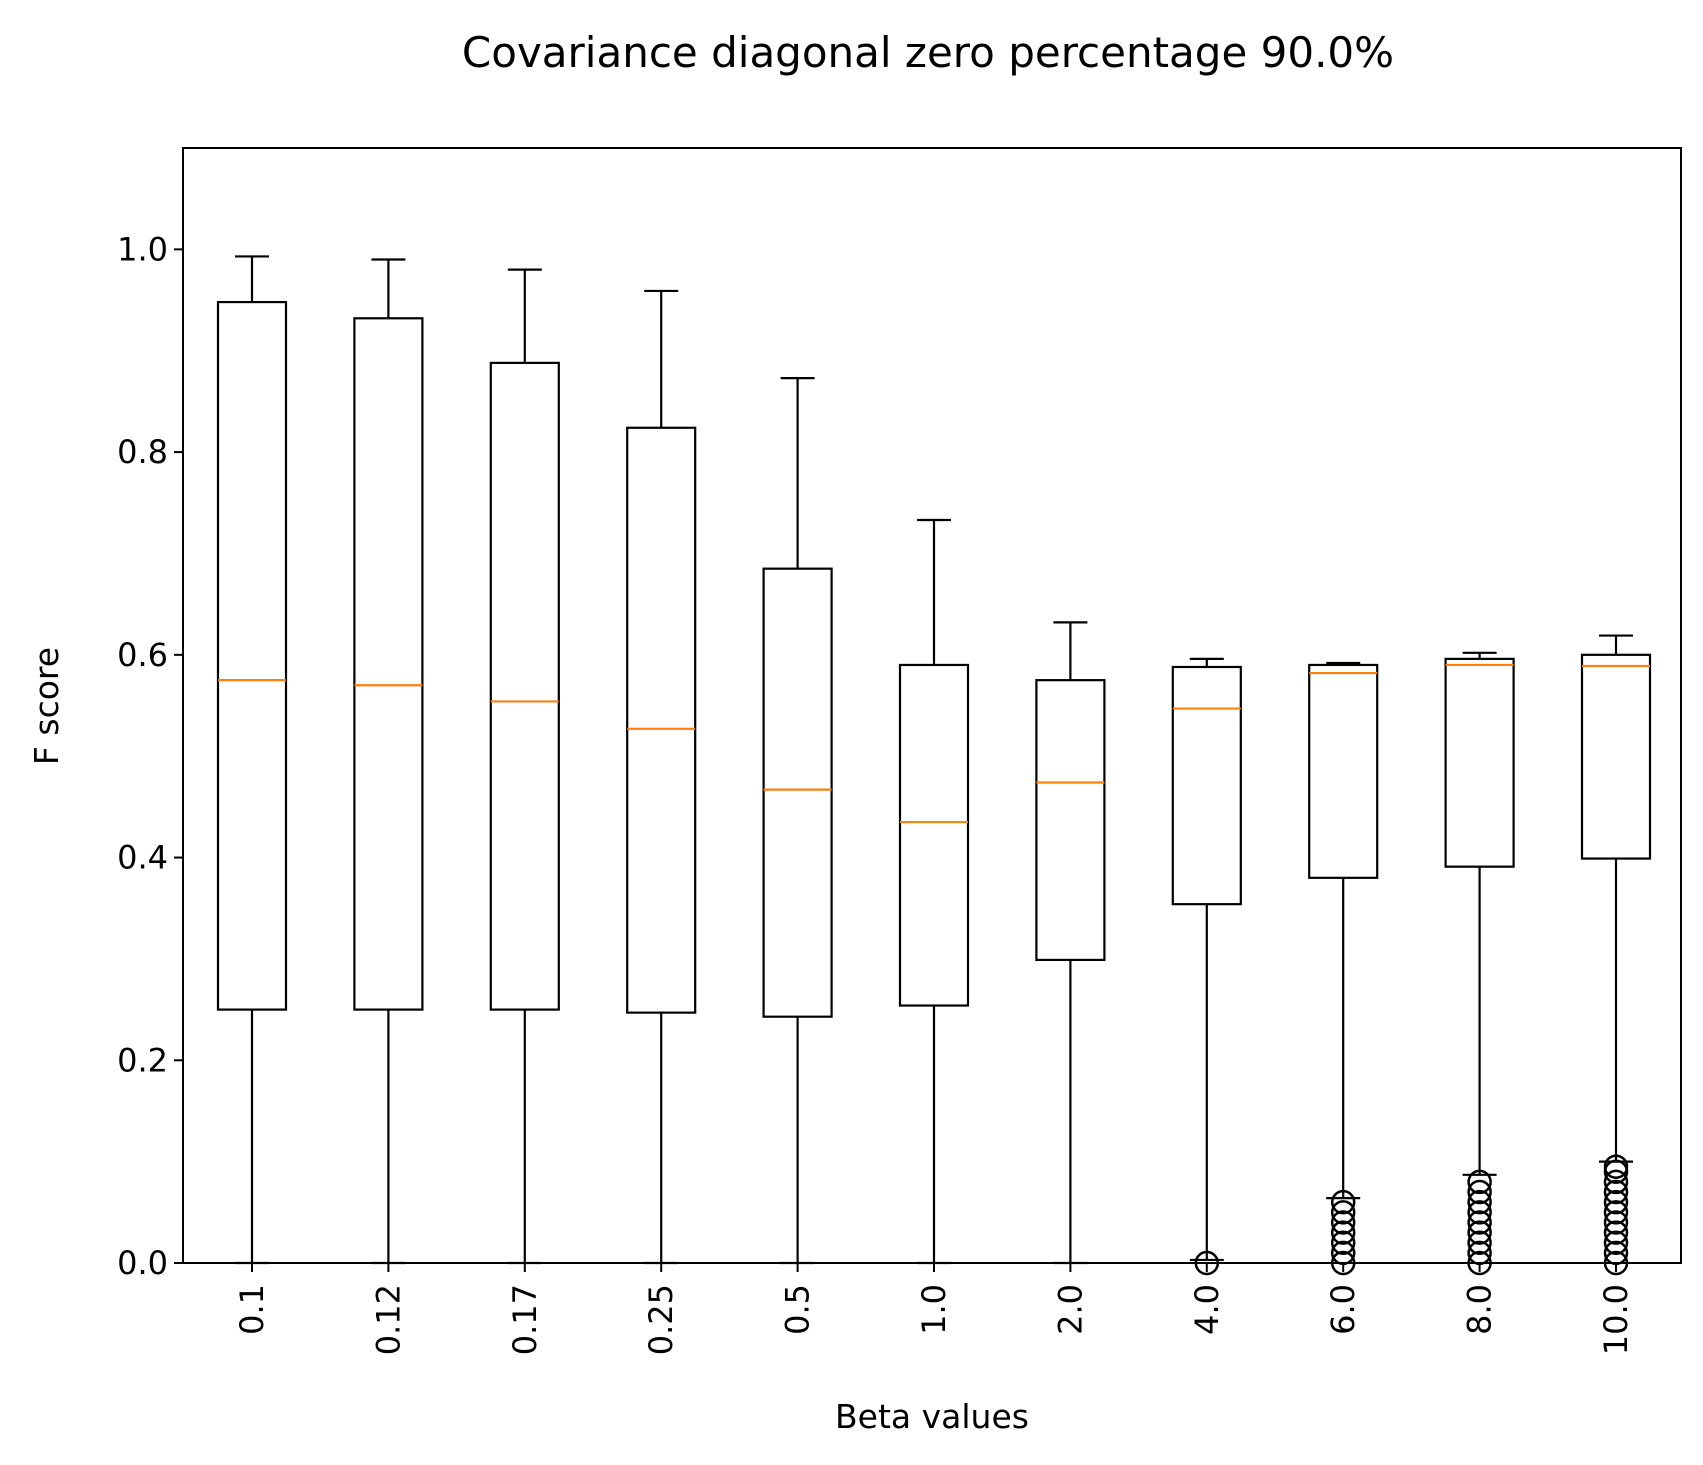  Describe the element at coordinates (1070, 1309) in the screenshot. I see `x-tick-label: 2.0` at that location.